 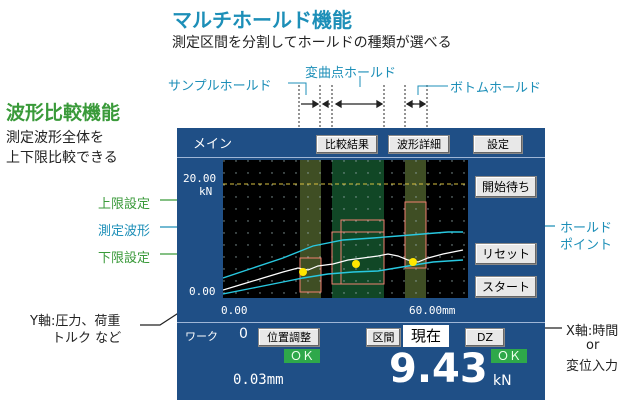 I want to click on hold-point-bottom, so click(x=413, y=262).